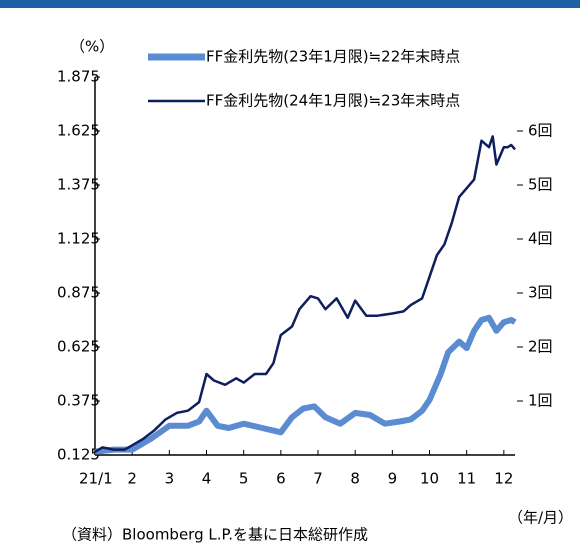 Image resolution: width=580 pixels, height=544 pixels. I want to click on legend-label: FF金利先物(24年1月限)≒23年末時点, so click(333, 101).